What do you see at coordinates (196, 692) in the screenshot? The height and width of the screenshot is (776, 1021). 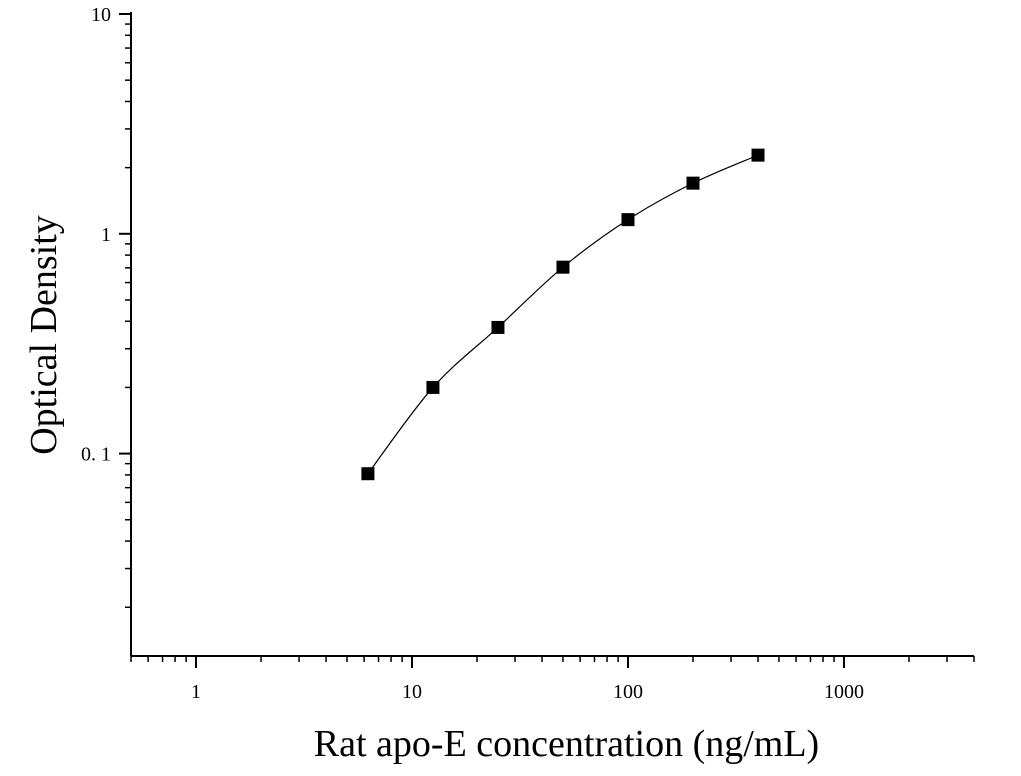 I see `x-tick-label: 1` at bounding box center [196, 692].